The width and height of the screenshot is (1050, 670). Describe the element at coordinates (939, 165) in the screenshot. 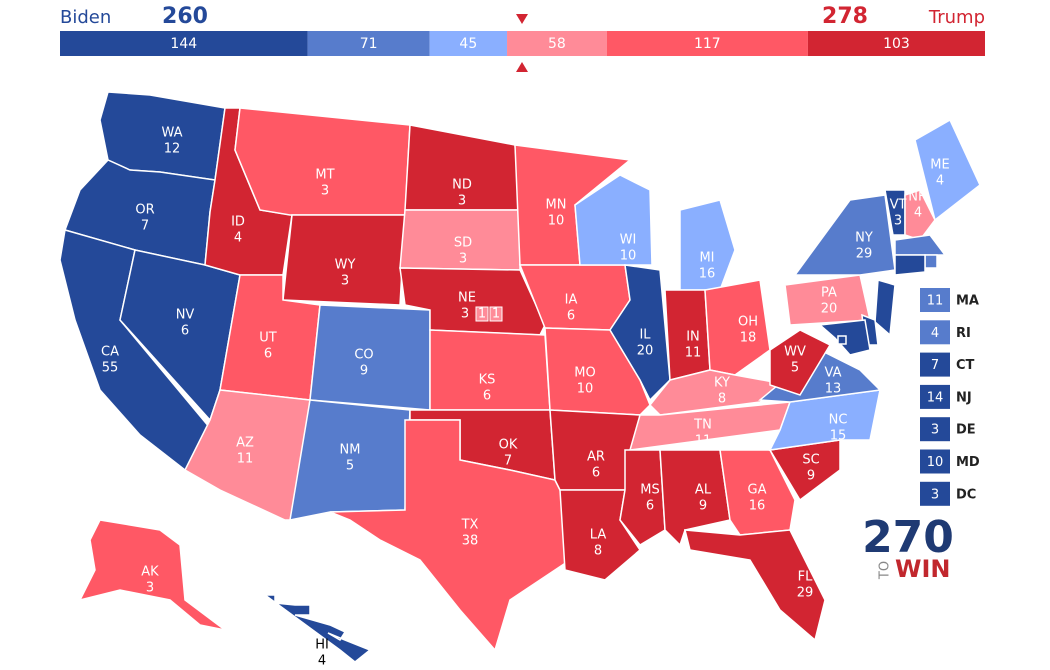

I see `state-label: ME` at that location.